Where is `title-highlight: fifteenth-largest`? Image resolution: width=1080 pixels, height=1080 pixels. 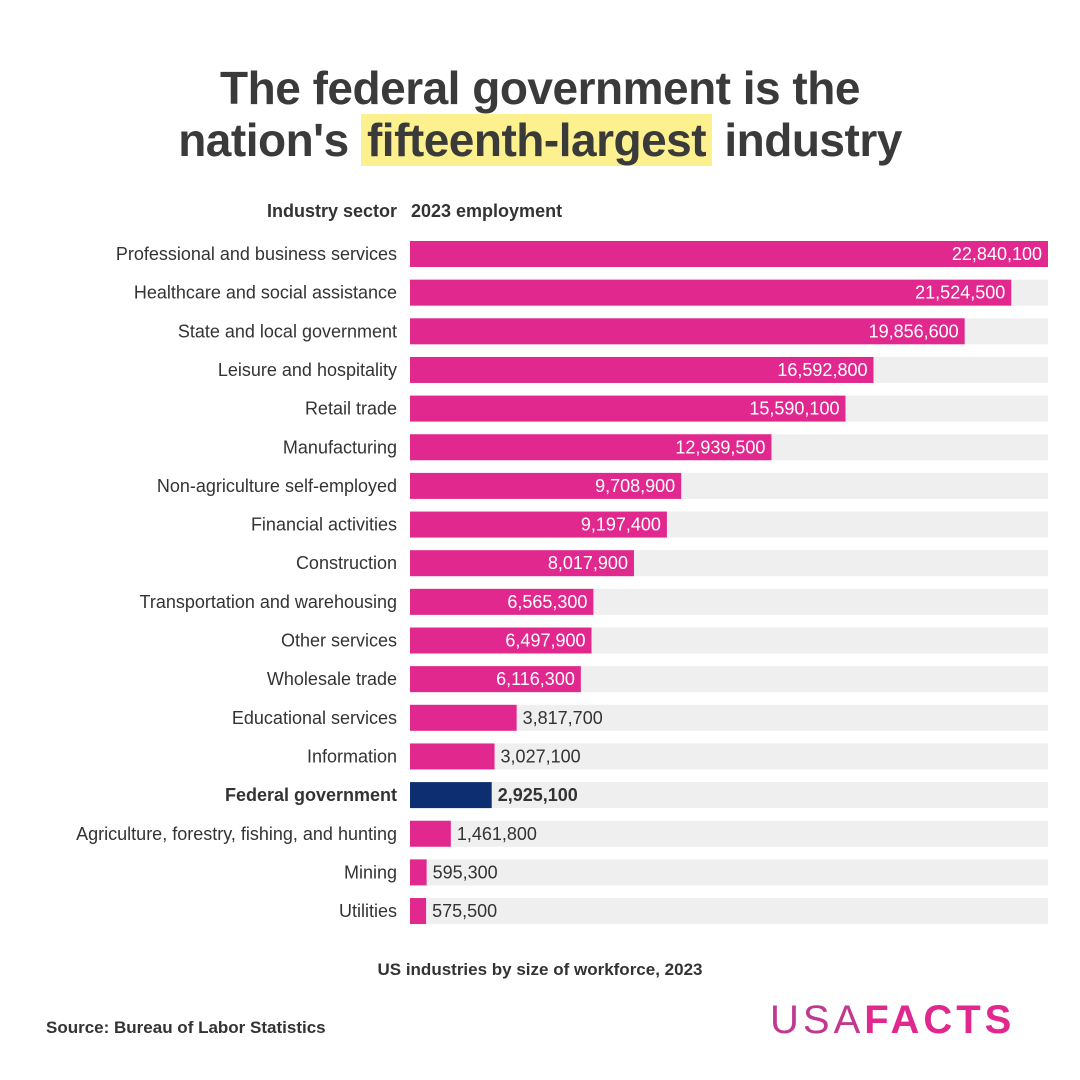 title-highlight: fifteenth-largest is located at coordinates (536, 140).